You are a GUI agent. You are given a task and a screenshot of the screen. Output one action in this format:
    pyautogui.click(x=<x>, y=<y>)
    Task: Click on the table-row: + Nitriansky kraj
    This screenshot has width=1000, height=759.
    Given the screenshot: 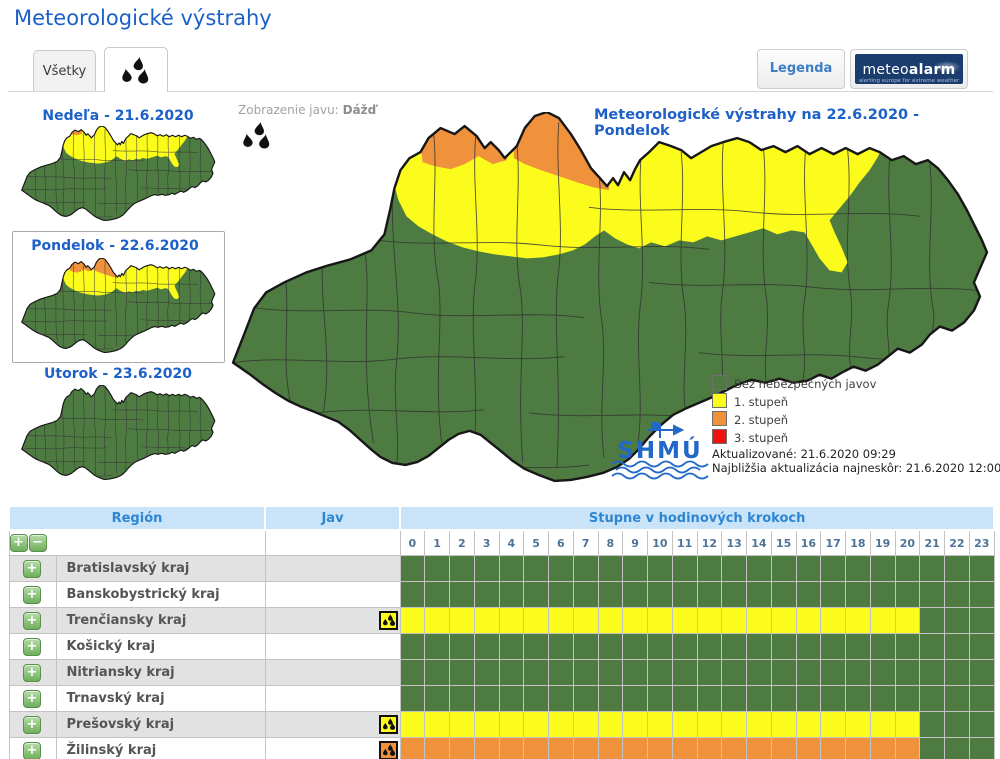 What is the action you would take?
    pyautogui.click(x=501, y=672)
    